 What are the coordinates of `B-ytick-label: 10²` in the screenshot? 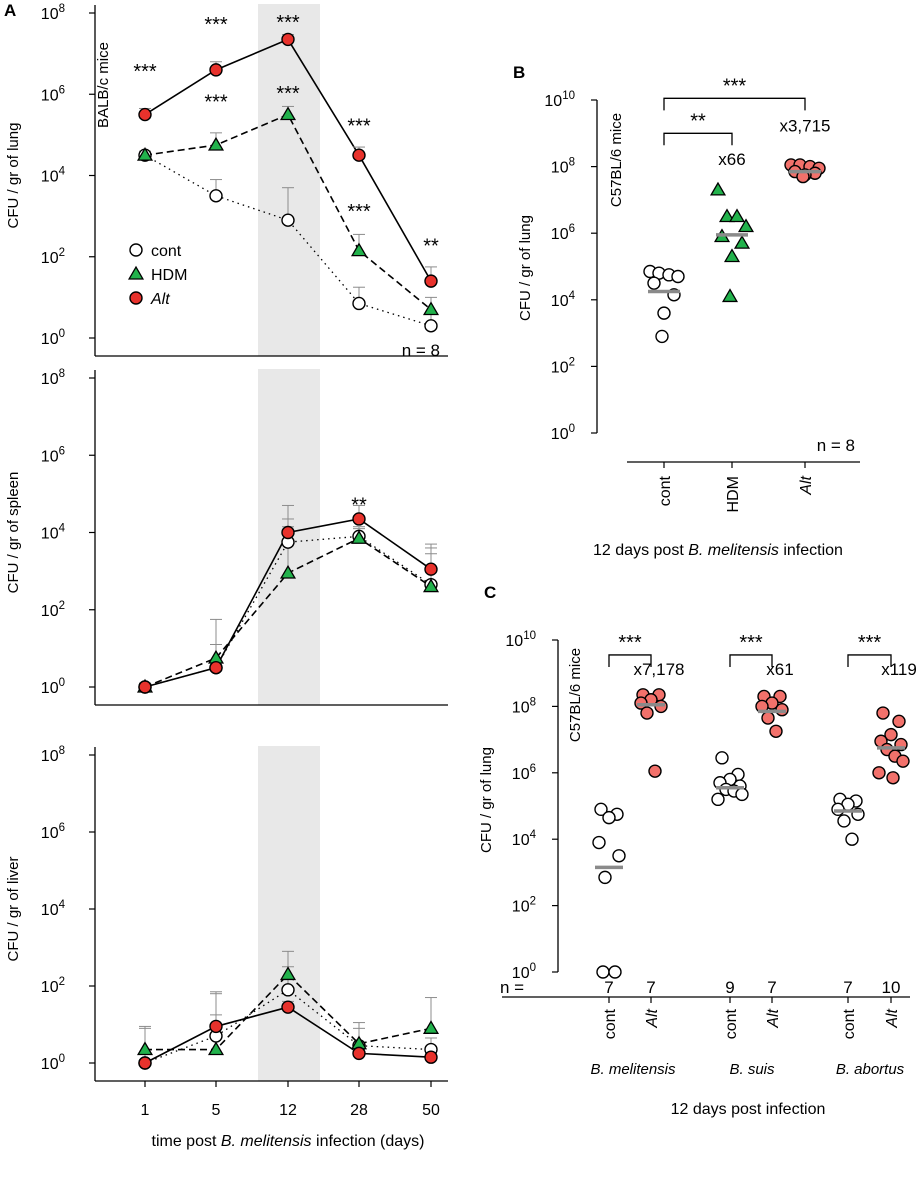 It's located at (563, 366).